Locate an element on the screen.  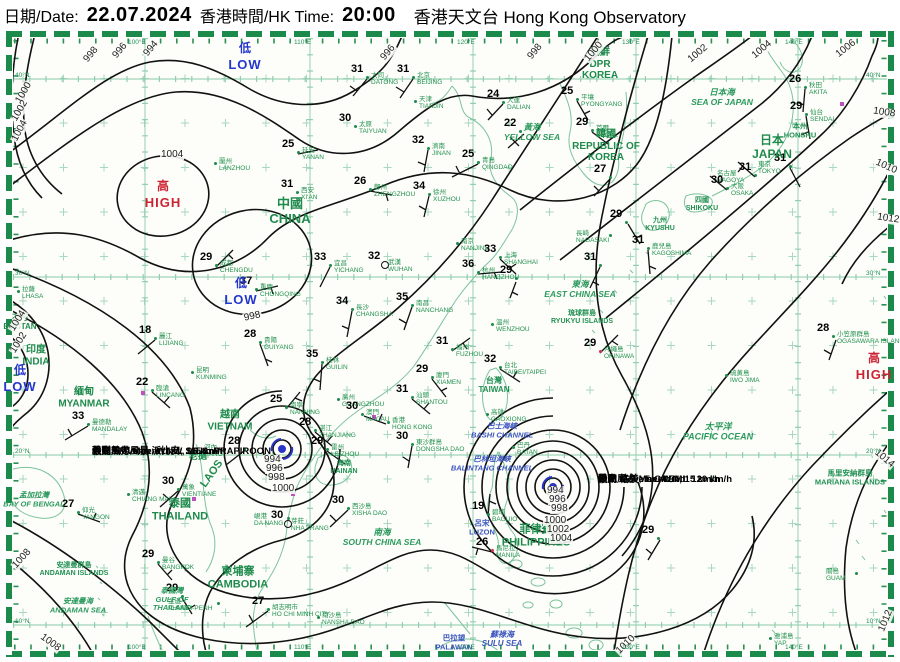
station-name: 河內 HANOI is located at coordinates (214, 451).